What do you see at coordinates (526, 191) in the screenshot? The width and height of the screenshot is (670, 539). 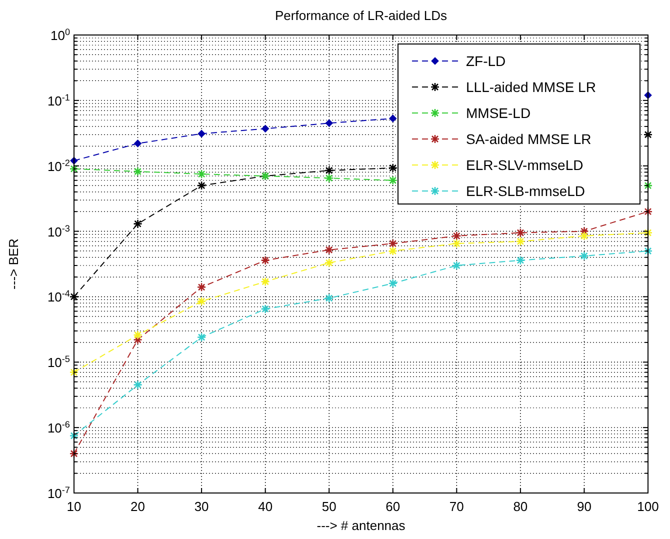 I see `legend-label: ELR-SLB-mmseLD` at bounding box center [526, 191].